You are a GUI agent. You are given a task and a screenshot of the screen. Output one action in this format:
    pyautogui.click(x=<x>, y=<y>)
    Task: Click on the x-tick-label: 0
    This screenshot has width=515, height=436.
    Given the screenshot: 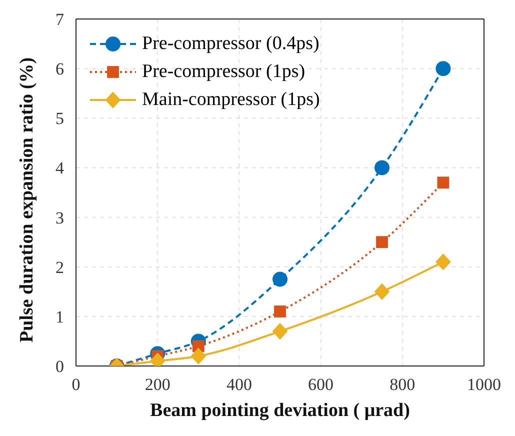 What is the action you would take?
    pyautogui.click(x=76, y=384)
    